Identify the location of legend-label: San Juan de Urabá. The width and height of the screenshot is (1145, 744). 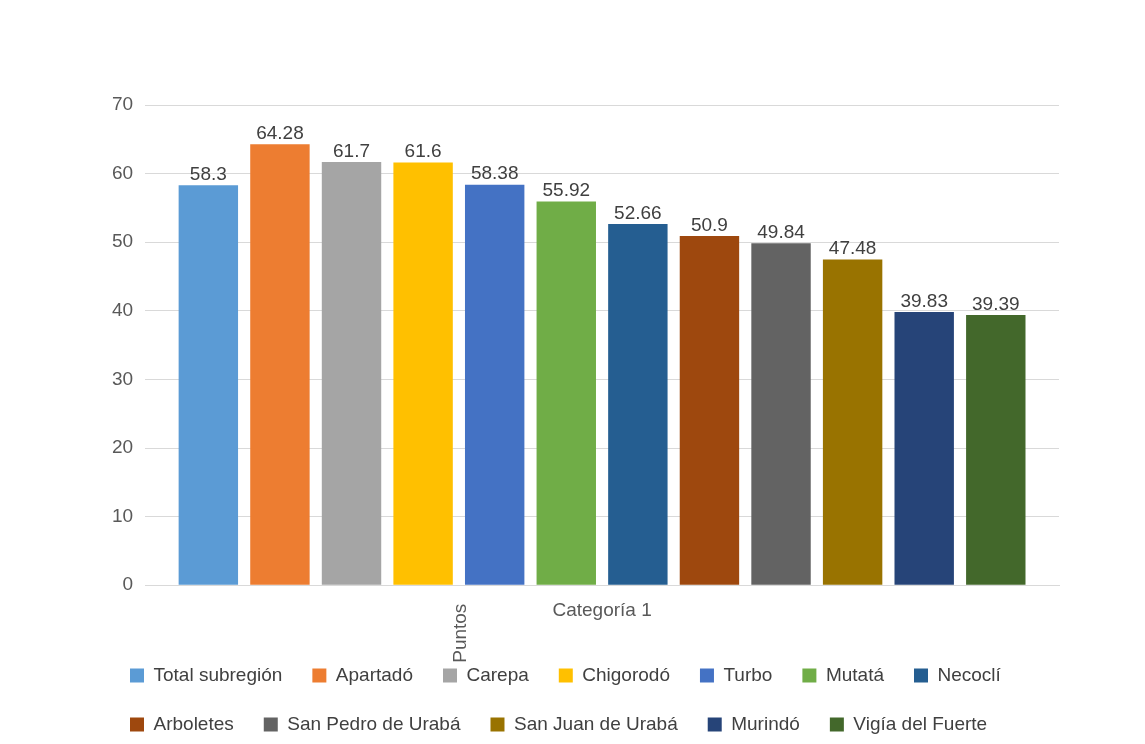
(596, 723).